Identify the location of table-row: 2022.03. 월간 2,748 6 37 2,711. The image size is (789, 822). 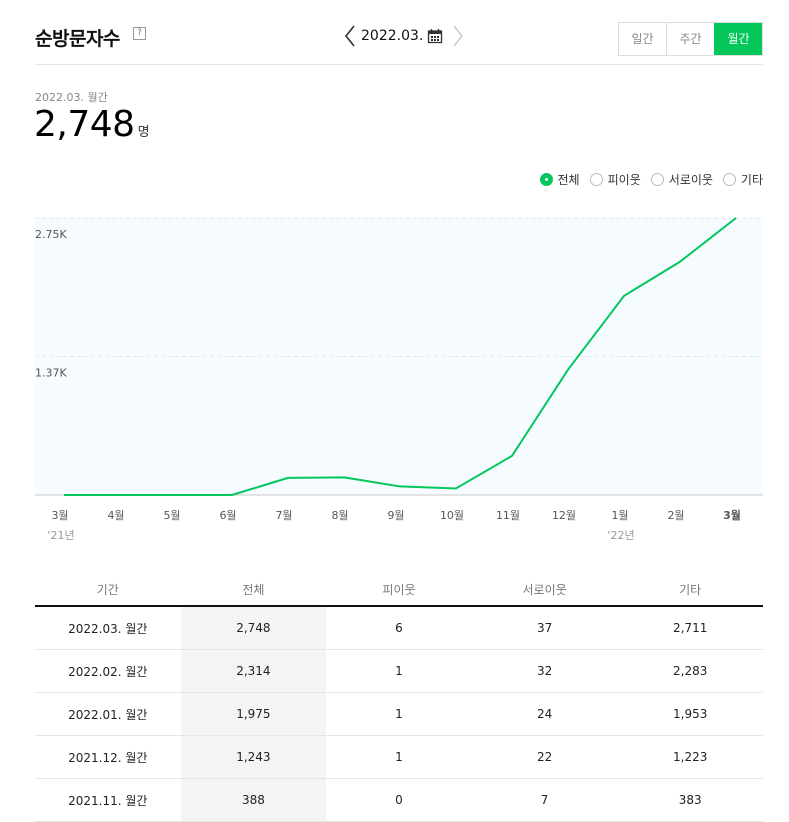
(399, 628).